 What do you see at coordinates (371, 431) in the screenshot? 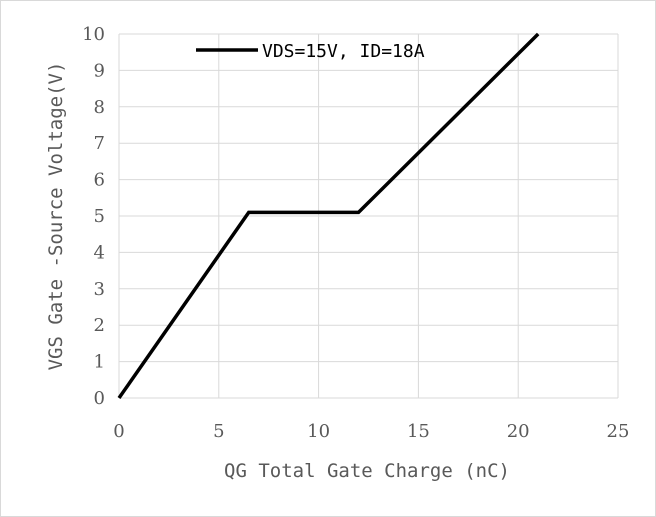
I see `x-tick-labels: 0 5 10 15 20 25` at bounding box center [371, 431].